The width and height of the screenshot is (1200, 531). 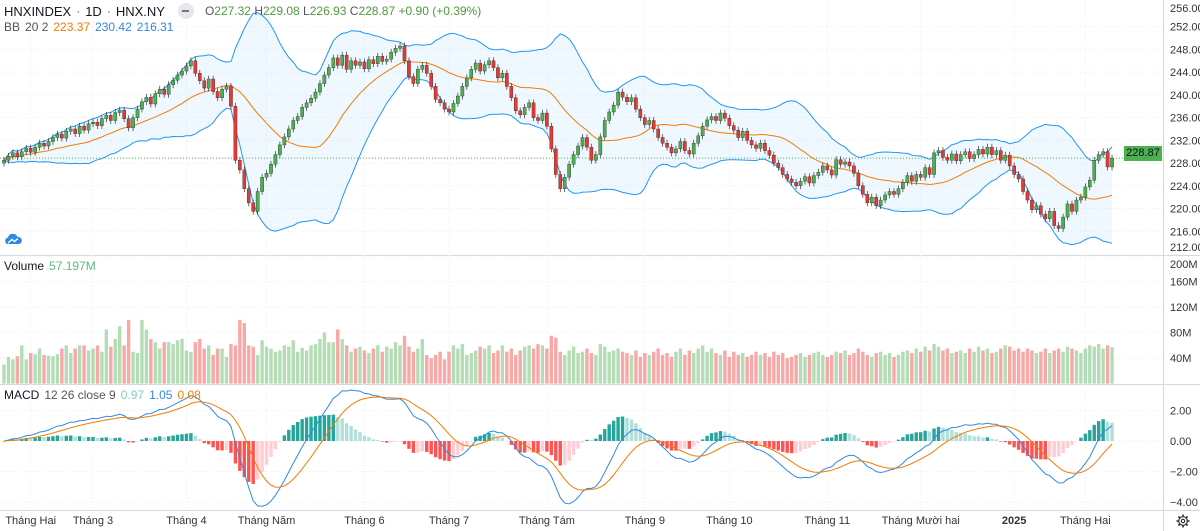 What do you see at coordinates (1183, 521) in the screenshot?
I see `gear-icon` at bounding box center [1183, 521].